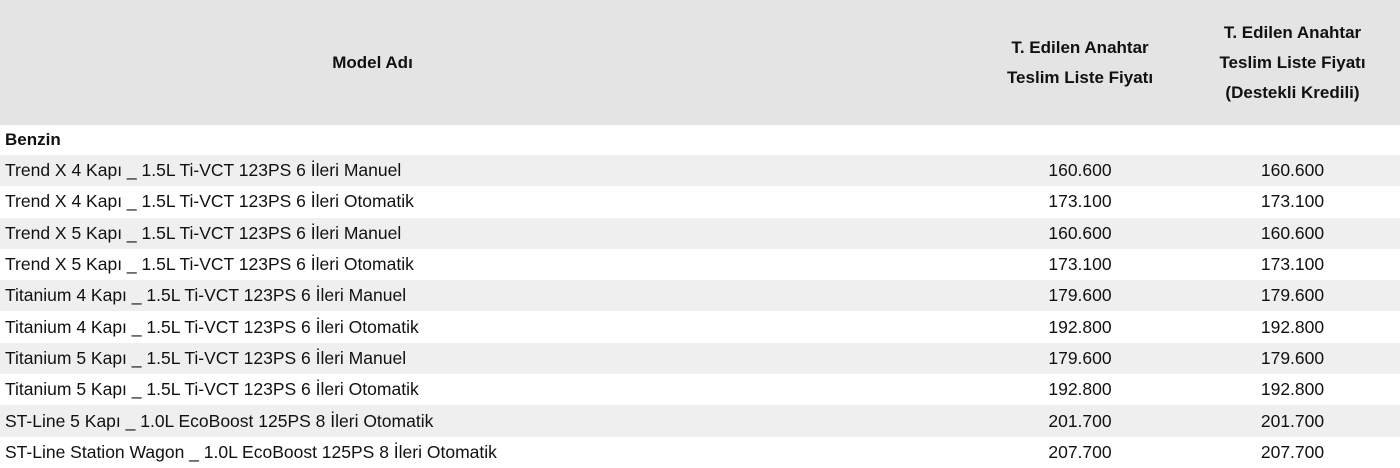 This screenshot has height=468, width=1400. What do you see at coordinates (1080, 63) in the screenshot?
I see `header-cell: T. Edilen Anahtar Teslim Liste Fiyatı` at bounding box center [1080, 63].